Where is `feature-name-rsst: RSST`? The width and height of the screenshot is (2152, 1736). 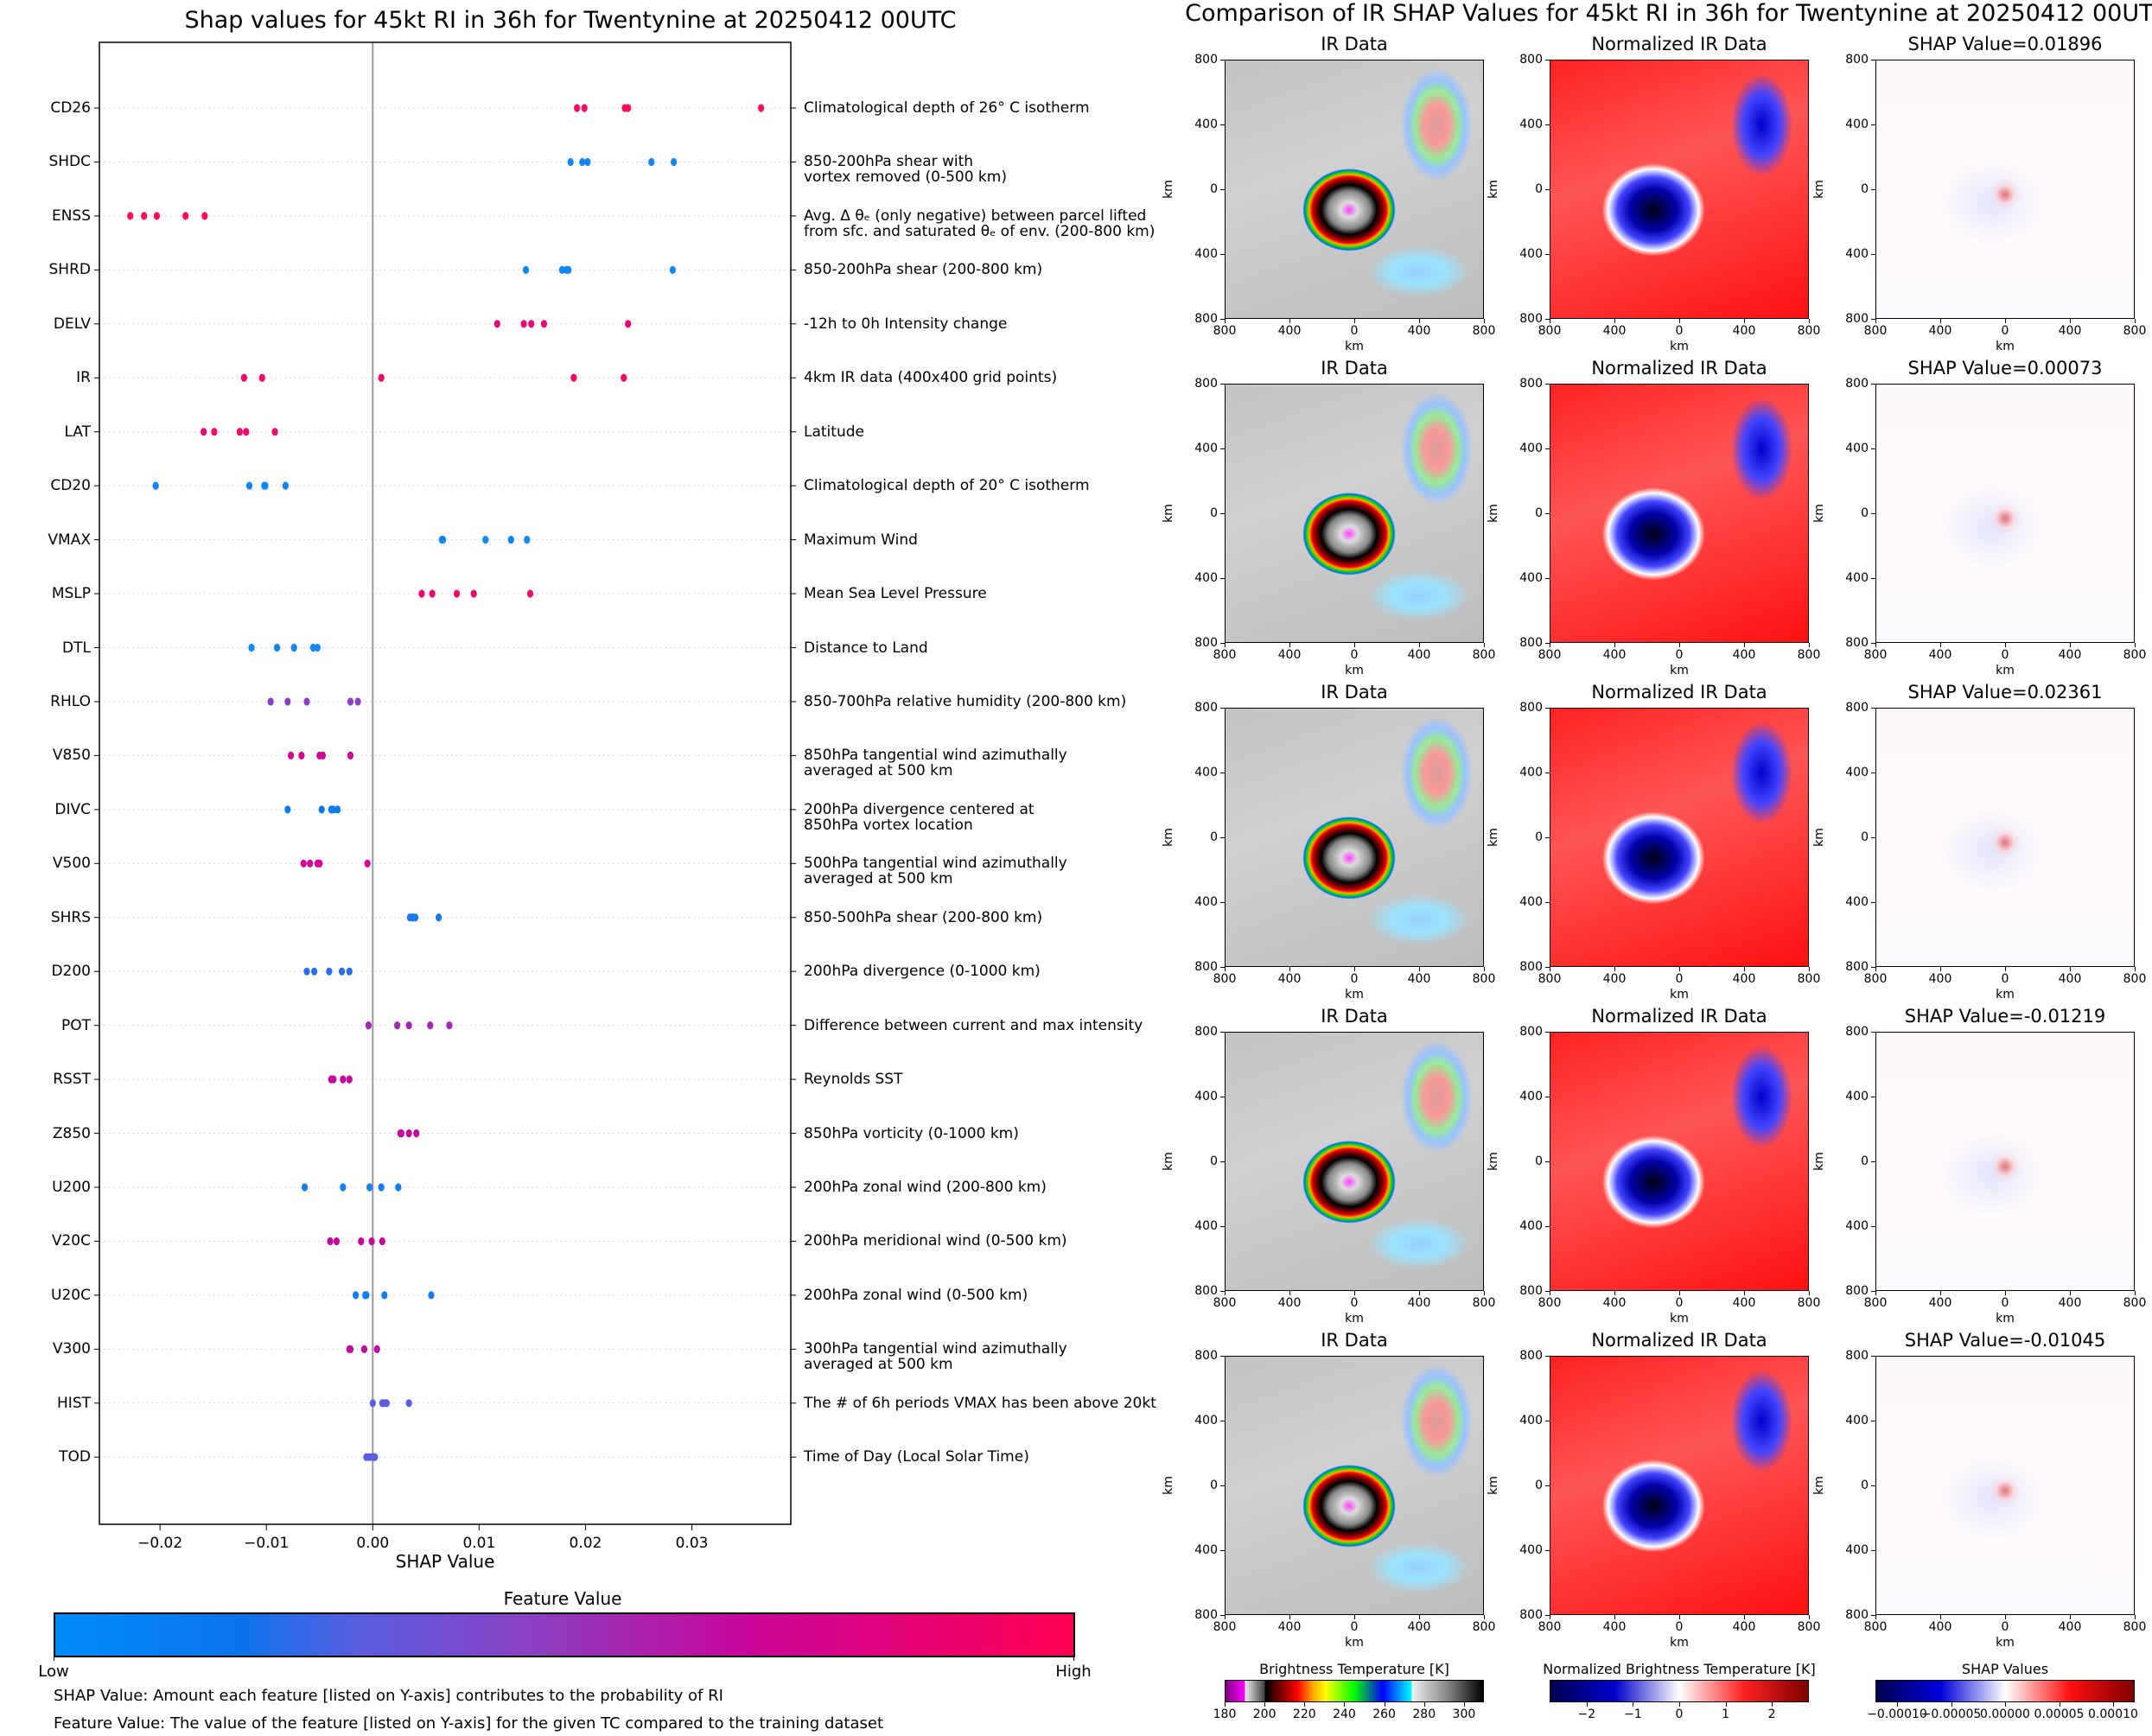 feature-name-rsst: RSST is located at coordinates (72, 1080).